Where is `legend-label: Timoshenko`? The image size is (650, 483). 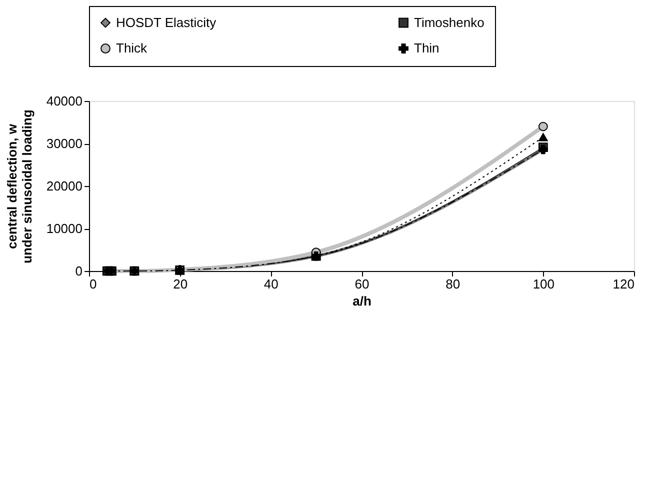 legend-label: Timoshenko is located at coordinates (449, 22).